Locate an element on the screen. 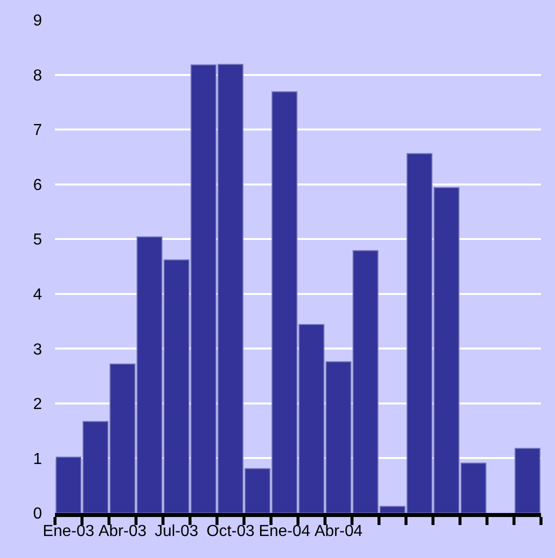 The image size is (555, 558). x-tick-label: Abr-03 is located at coordinates (122, 531).